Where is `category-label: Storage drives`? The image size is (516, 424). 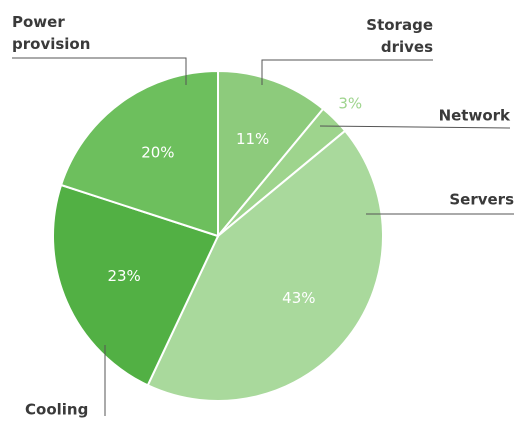 category-label: Storage drives is located at coordinates (399, 36).